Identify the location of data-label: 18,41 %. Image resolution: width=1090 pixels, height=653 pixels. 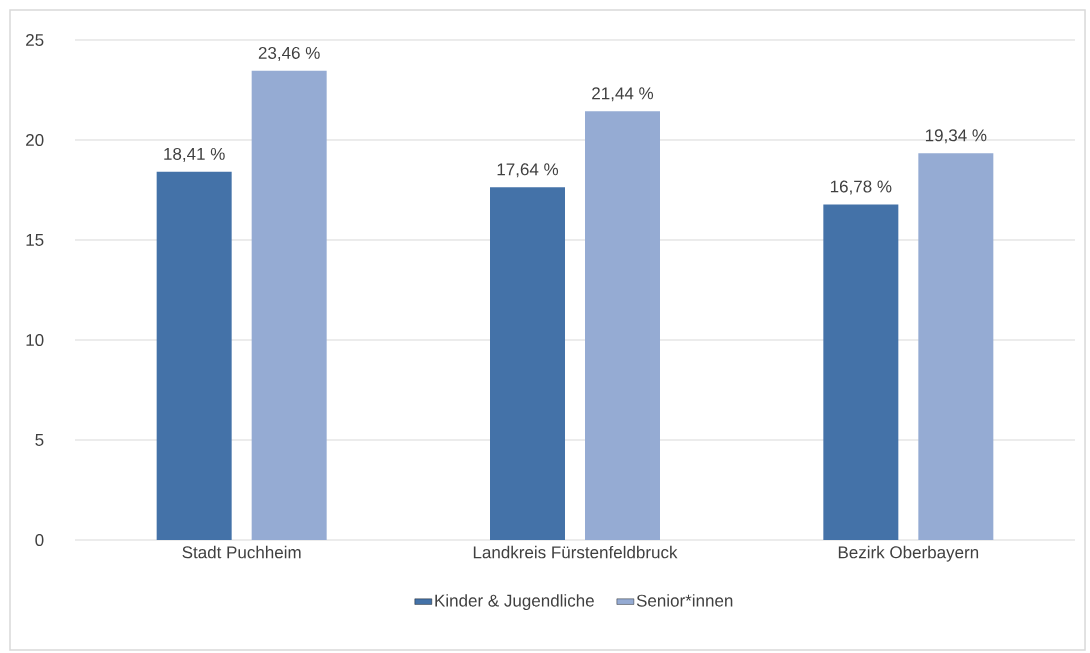
(194, 154).